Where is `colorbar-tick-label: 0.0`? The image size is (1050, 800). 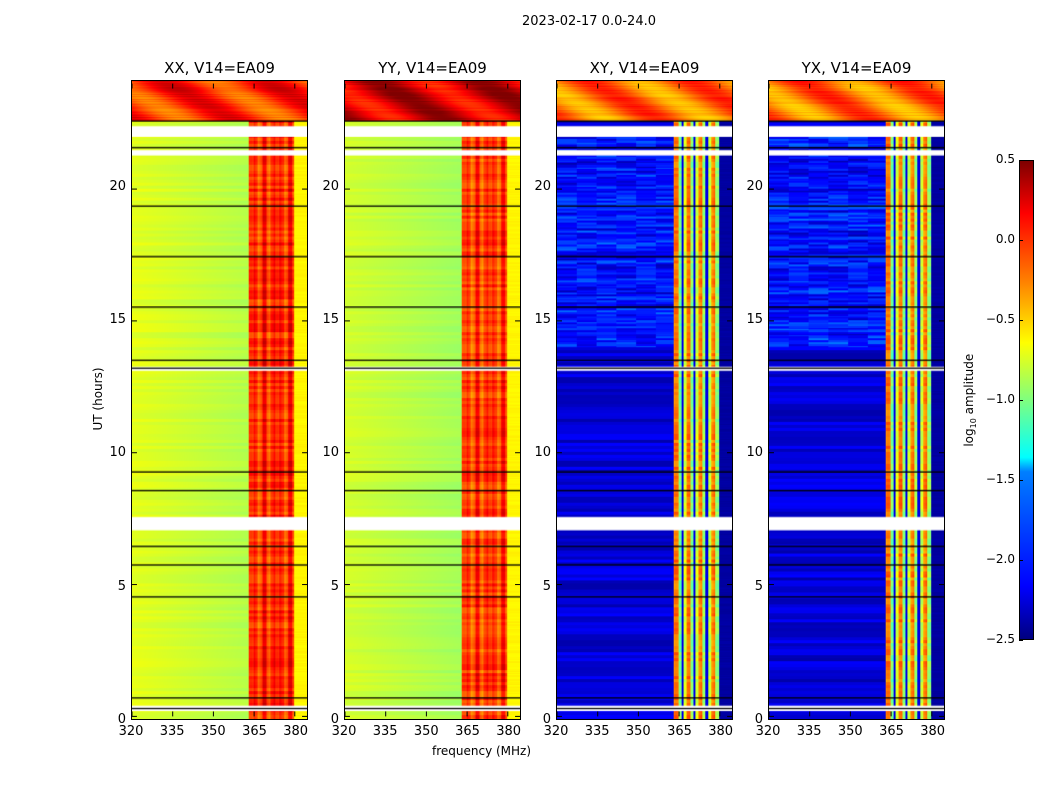
colorbar-tick-label: 0.0 is located at coordinates (1005, 239).